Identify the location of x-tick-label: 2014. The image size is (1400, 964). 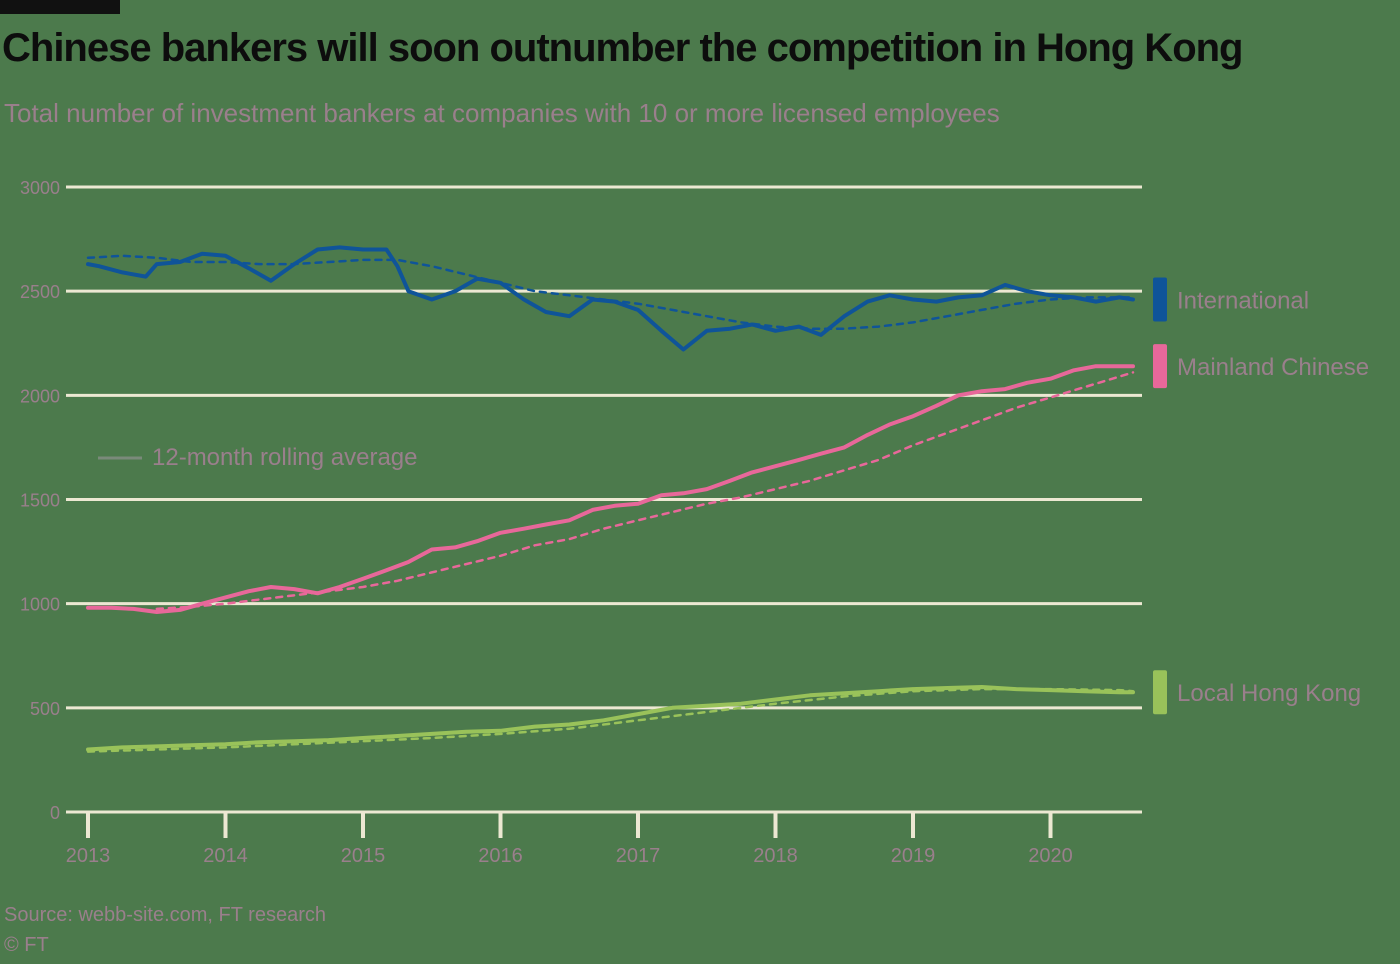
(225, 856).